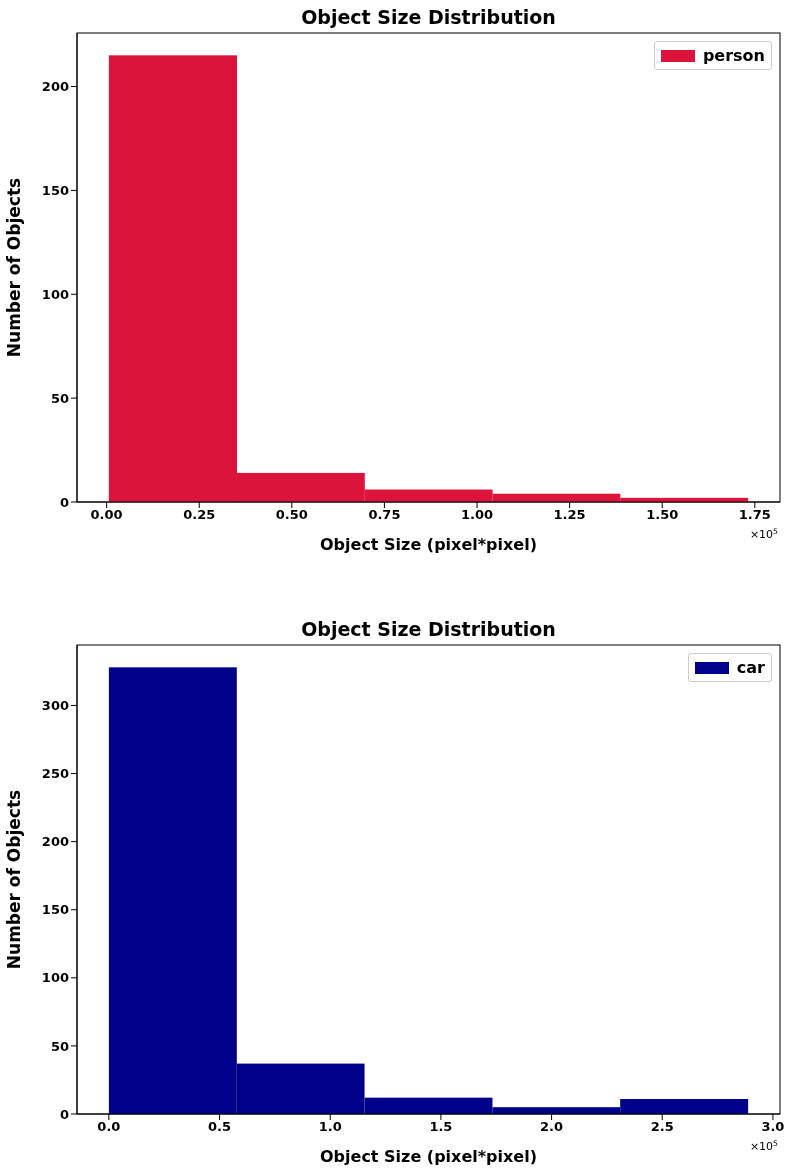  Describe the element at coordinates (441, 1127) in the screenshot. I see `x-tick-label: 1.5` at that location.